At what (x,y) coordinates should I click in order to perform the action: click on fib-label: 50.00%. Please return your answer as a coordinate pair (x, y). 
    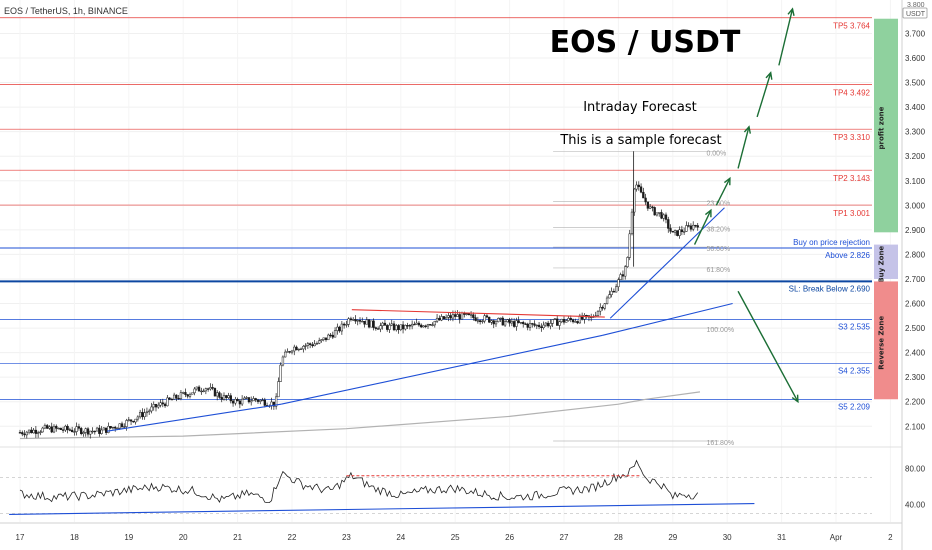
    Looking at the image, I should click on (718, 249).